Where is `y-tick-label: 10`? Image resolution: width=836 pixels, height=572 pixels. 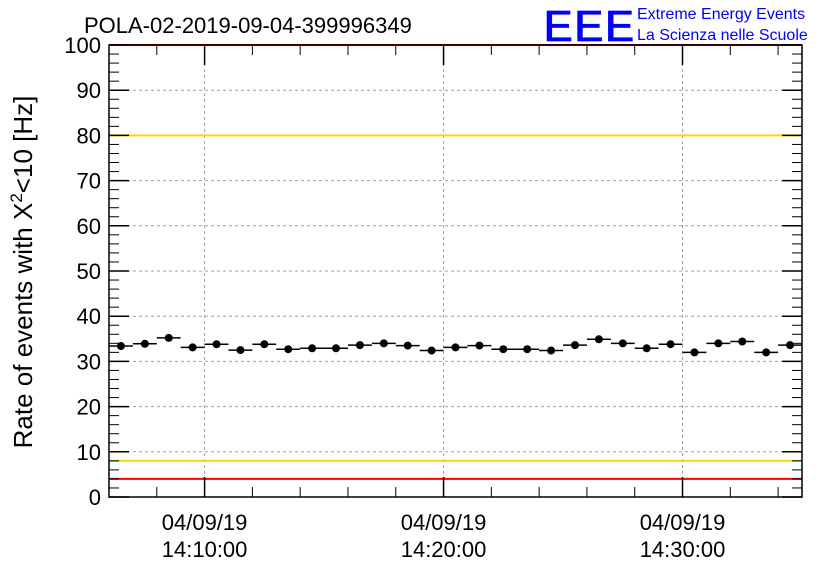 y-tick-label: 10 is located at coordinates (89, 452).